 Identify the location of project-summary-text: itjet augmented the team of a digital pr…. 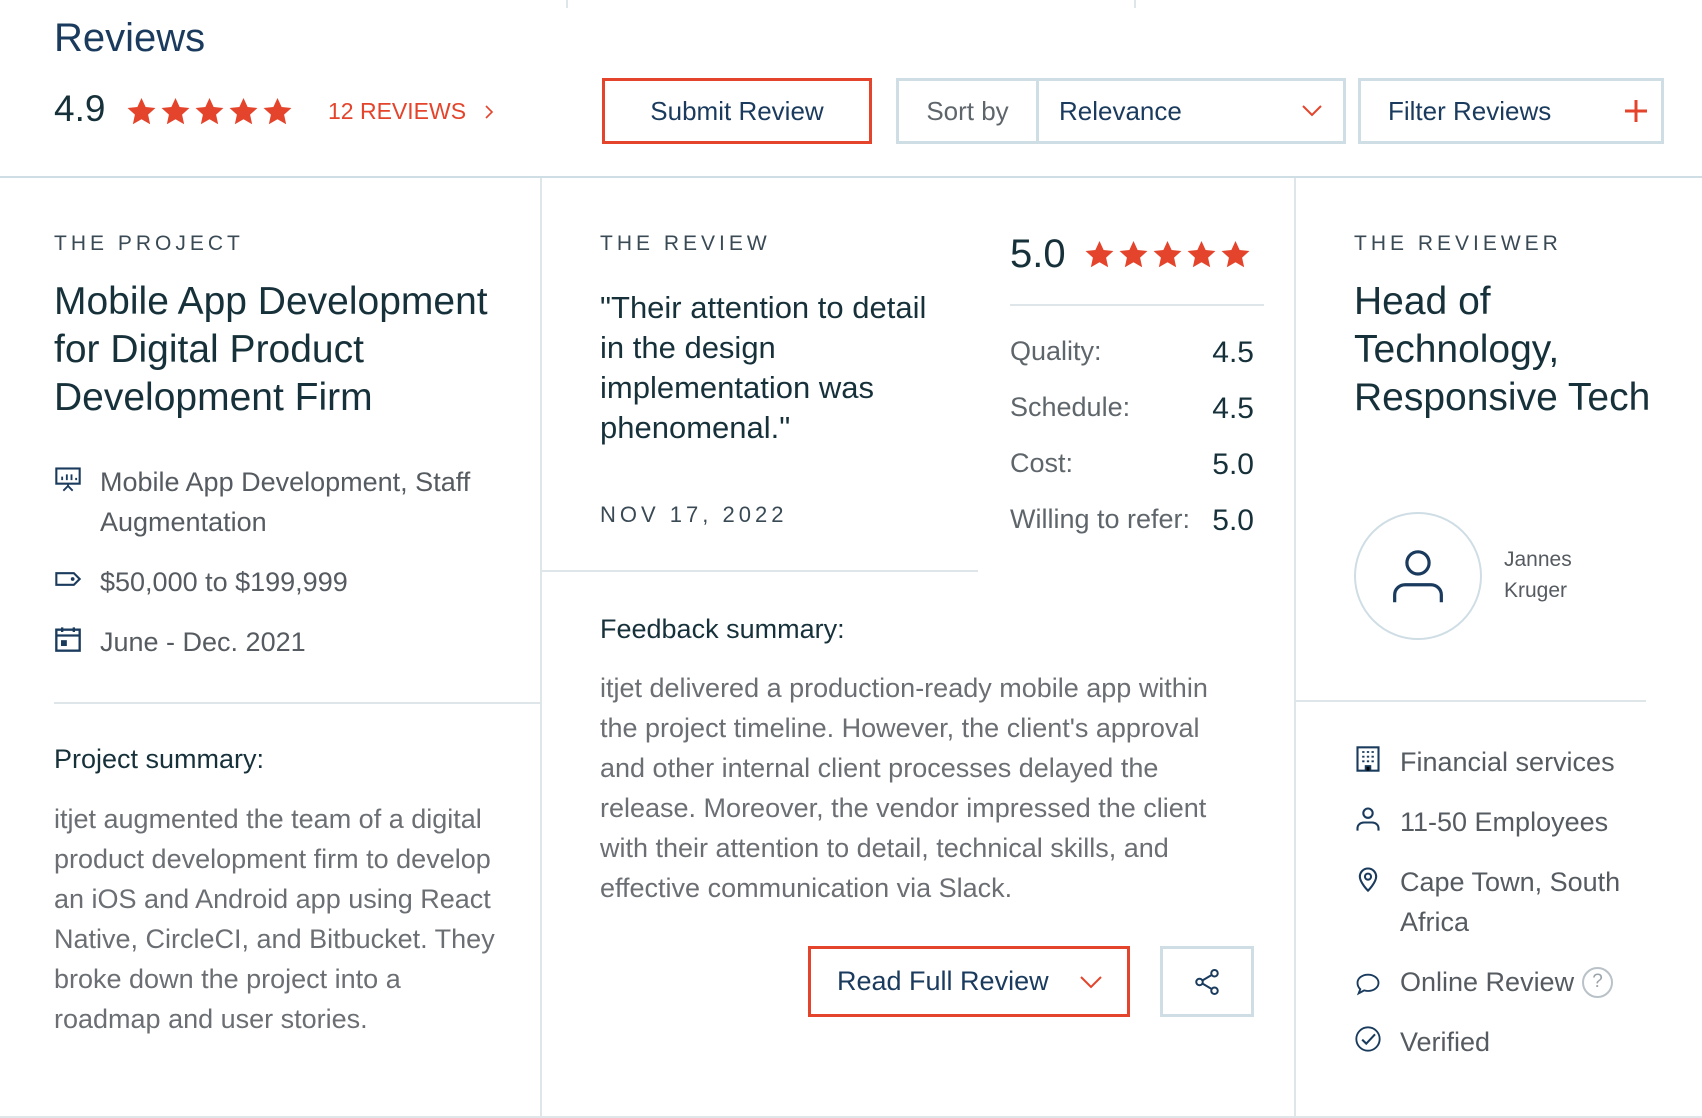
(274, 919).